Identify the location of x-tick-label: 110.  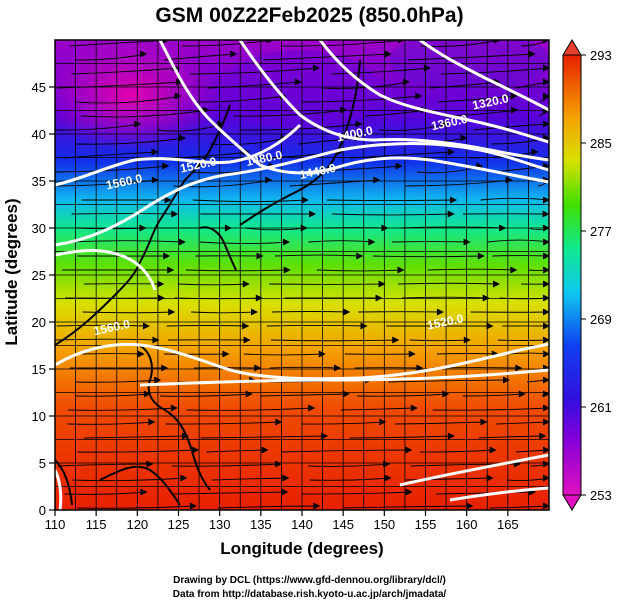
(55, 524).